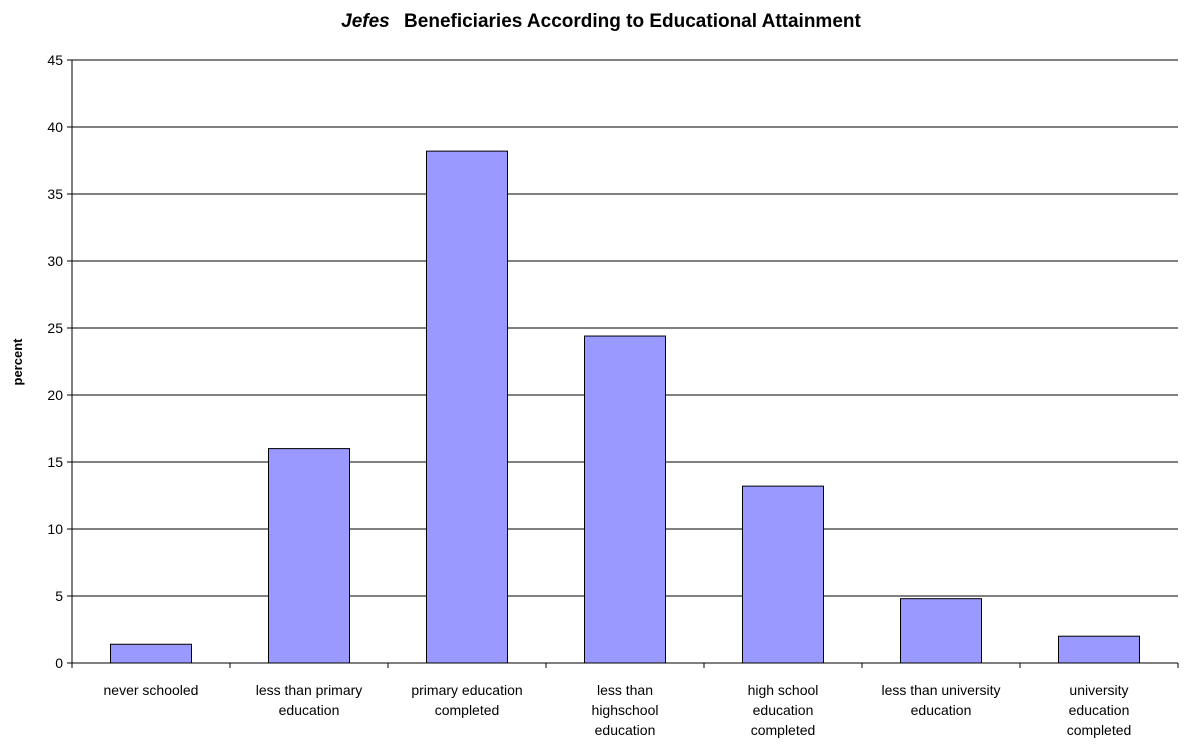 Image resolution: width=1203 pixels, height=752 pixels. Describe the element at coordinates (365, 21) in the screenshot. I see `chart-title-emphasis: Jefes` at that location.